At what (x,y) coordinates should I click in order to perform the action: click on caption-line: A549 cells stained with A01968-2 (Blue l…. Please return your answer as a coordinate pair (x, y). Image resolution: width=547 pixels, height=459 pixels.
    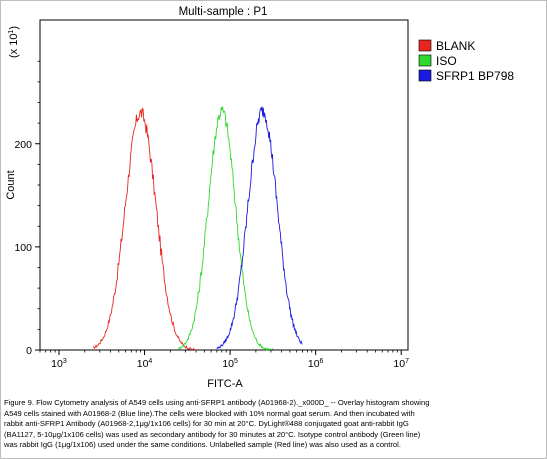
    Looking at the image, I should click on (209, 413).